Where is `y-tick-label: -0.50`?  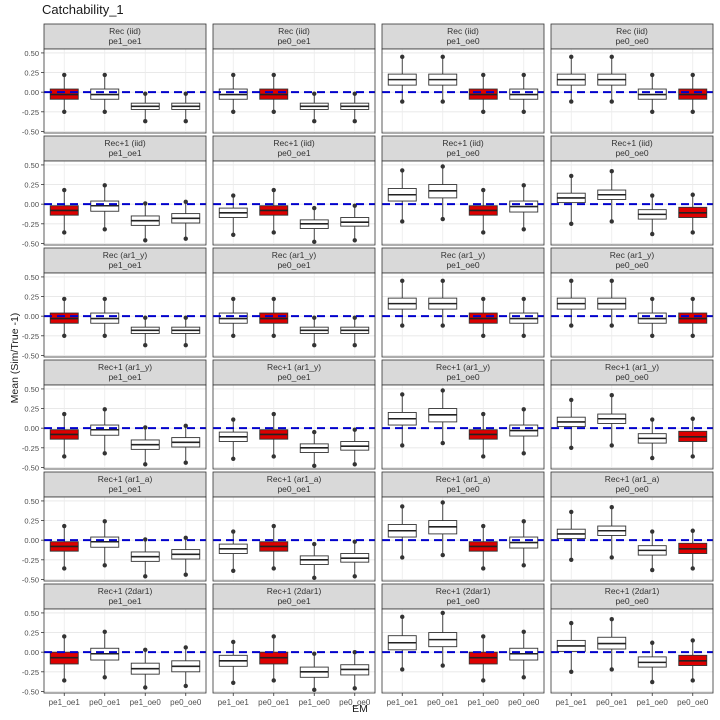
y-tick-label: -0.50 is located at coordinates (30, 691).